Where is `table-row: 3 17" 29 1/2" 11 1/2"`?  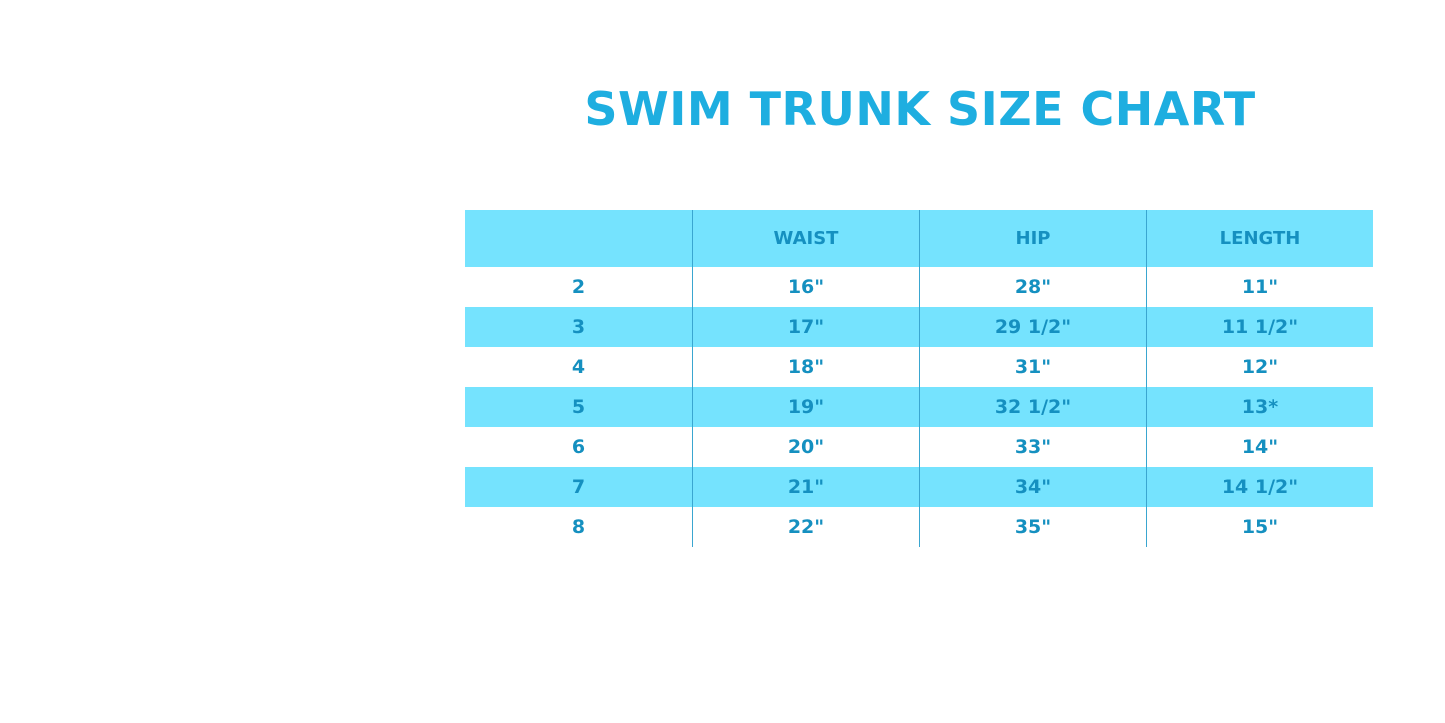 table-row: 3 17" 29 1/2" 11 1/2" is located at coordinates (919, 327).